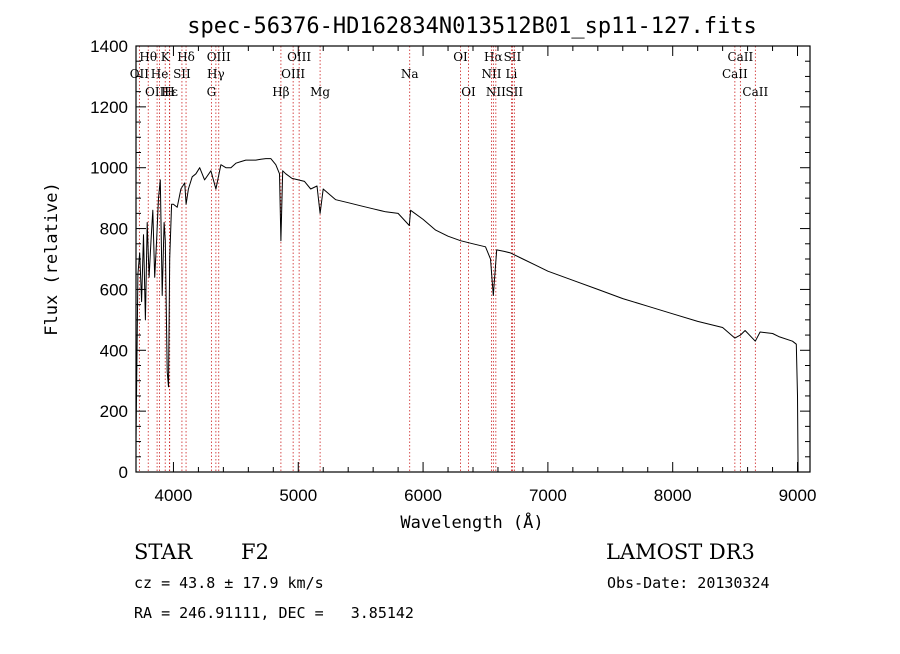 Image resolution: width=900 pixels, height=654 pixels. What do you see at coordinates (229, 583) in the screenshot?
I see `redshift-readout: cz = 43.8 ± 17.9 km/s` at bounding box center [229, 583].